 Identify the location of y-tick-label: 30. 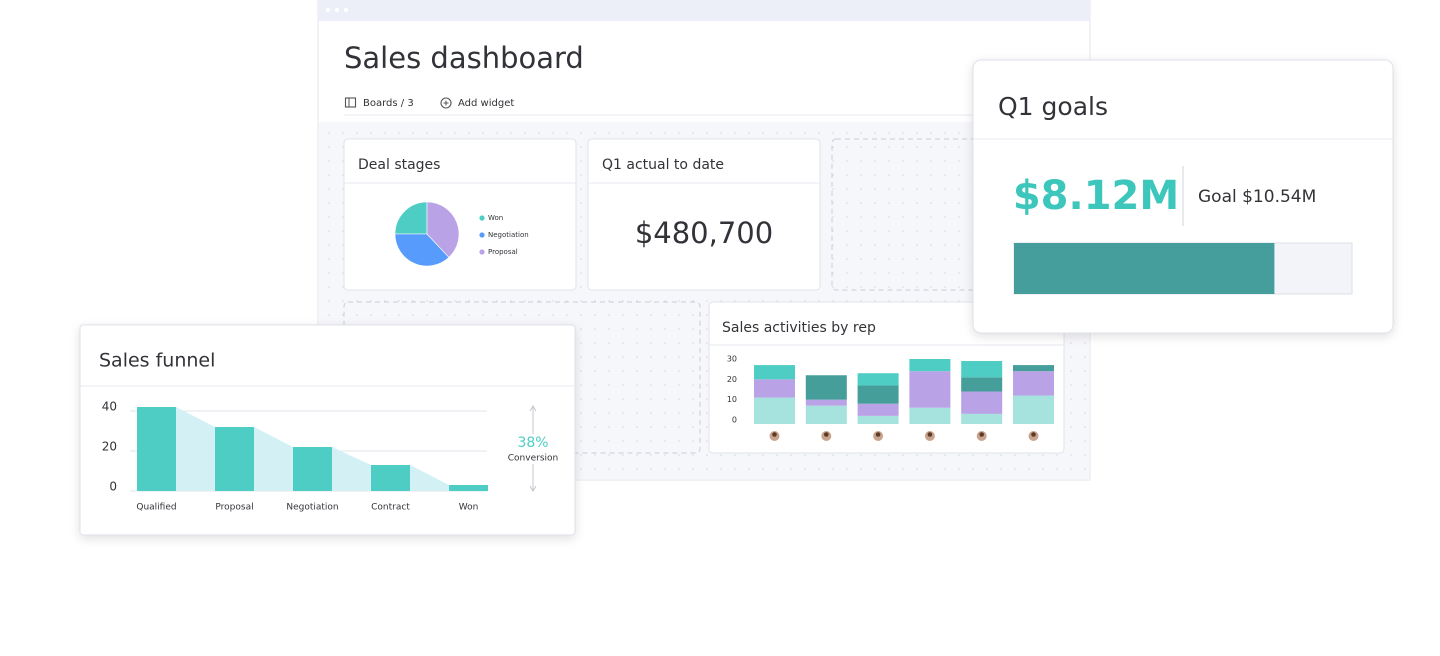
(732, 359).